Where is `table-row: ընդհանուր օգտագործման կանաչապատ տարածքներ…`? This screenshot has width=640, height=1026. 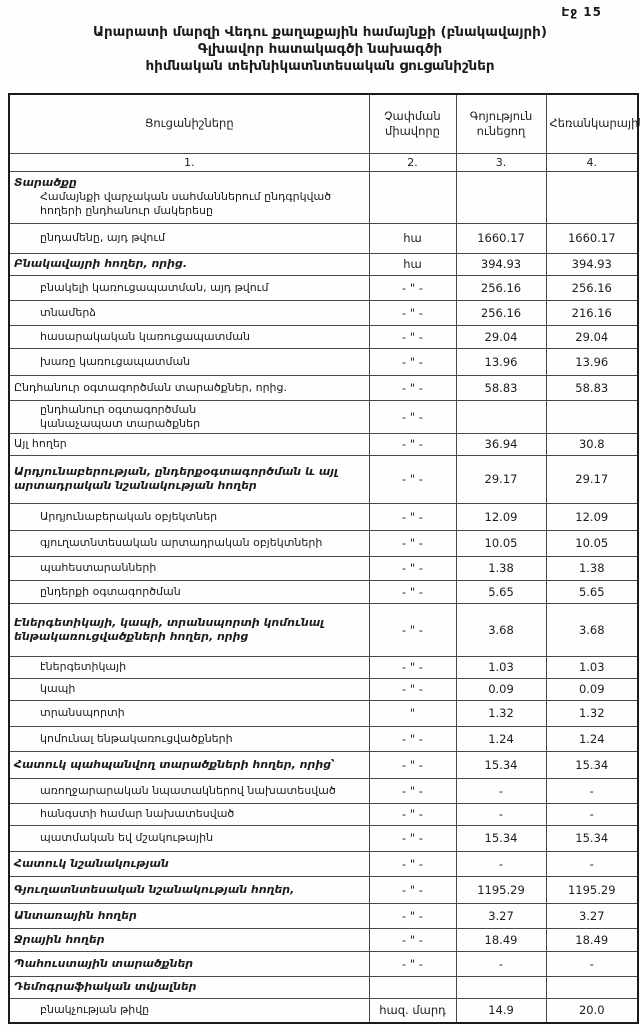
table-row: ընդհանուր օգտագործման կանաչապատ տարածքներ… is located at coordinates (323, 416).